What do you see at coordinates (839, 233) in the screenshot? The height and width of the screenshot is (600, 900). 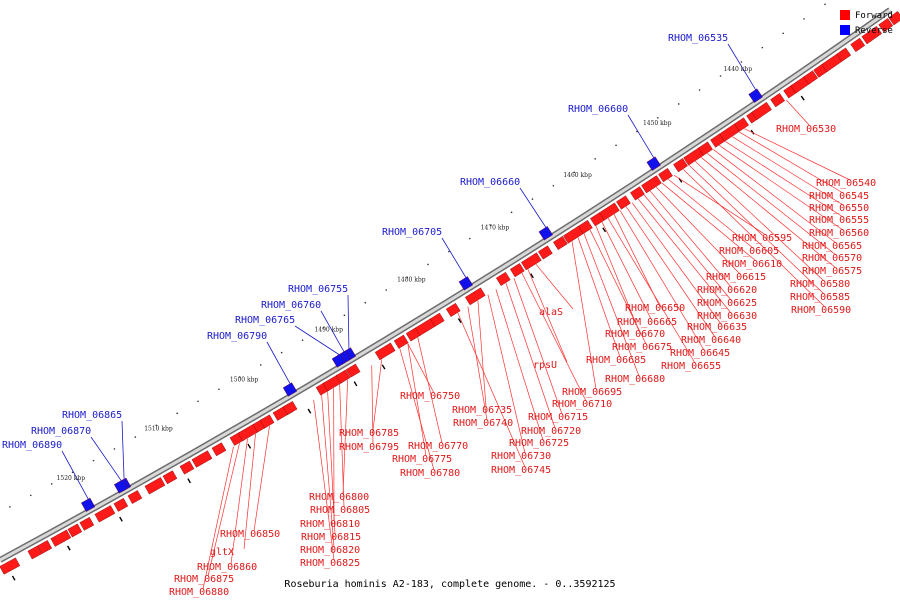 I see `forward-gene-label-rhom-06560: RHOM_06560` at bounding box center [839, 233].